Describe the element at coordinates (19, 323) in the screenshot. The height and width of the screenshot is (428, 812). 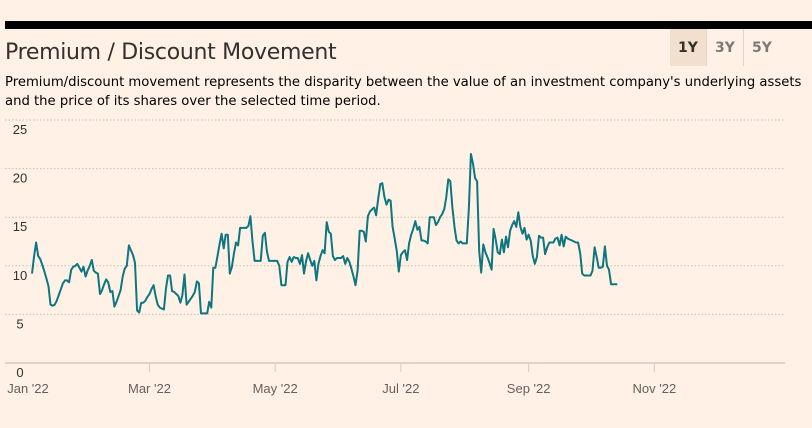
I see `y-tick-label: 5` at that location.